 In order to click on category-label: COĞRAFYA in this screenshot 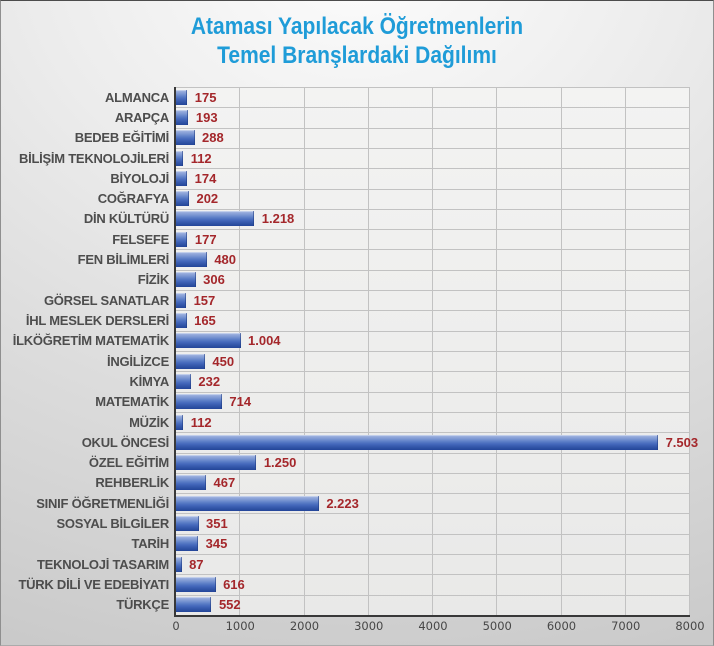, I will do `click(133, 199)`.